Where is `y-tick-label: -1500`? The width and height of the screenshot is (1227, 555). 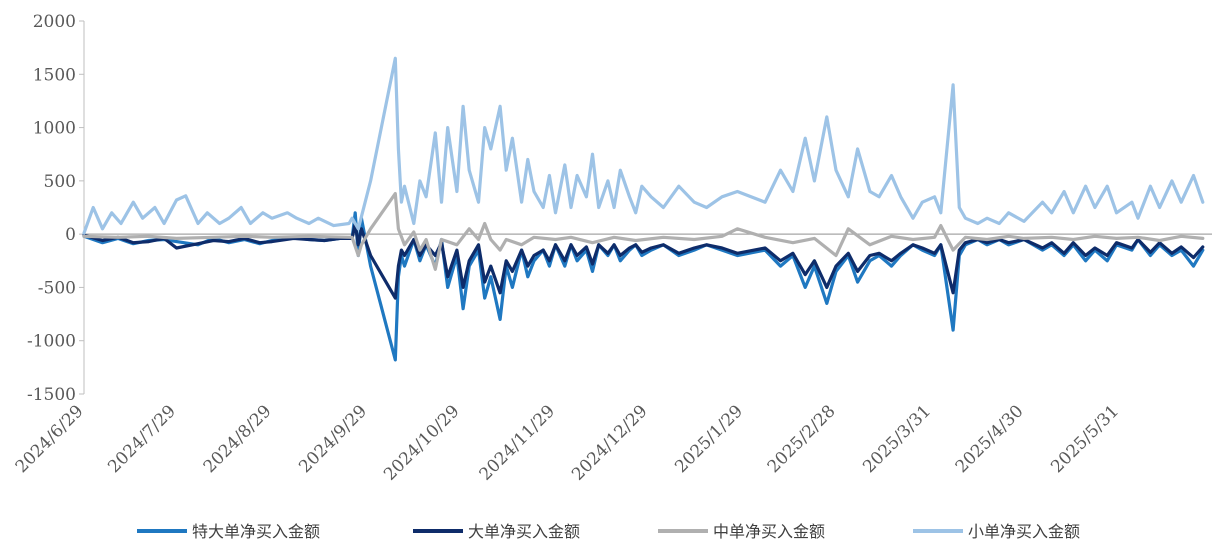
y-tick-label: -1500 is located at coordinates (51, 395).